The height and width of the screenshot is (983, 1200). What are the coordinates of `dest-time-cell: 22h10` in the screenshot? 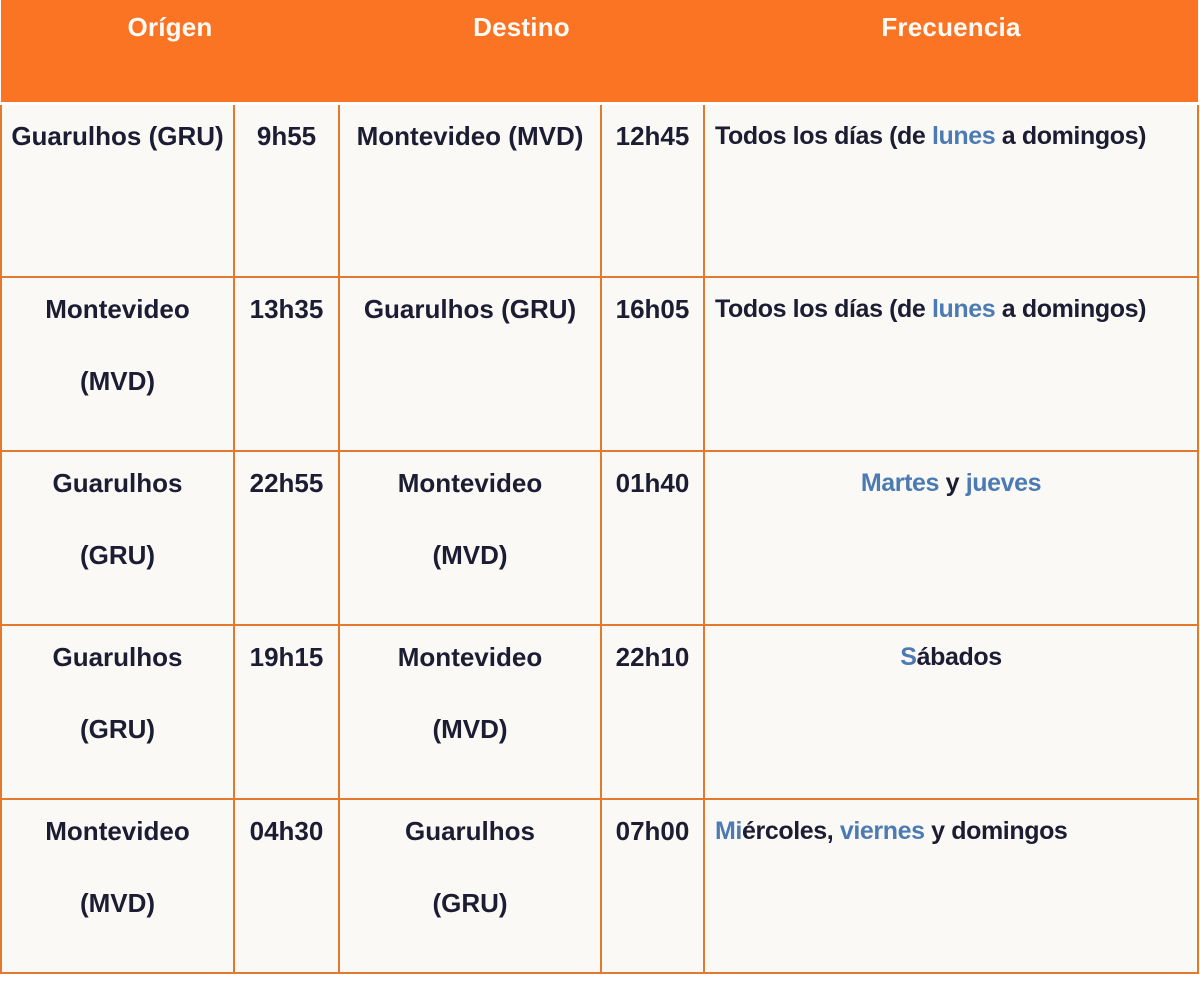 It's located at (652, 712).